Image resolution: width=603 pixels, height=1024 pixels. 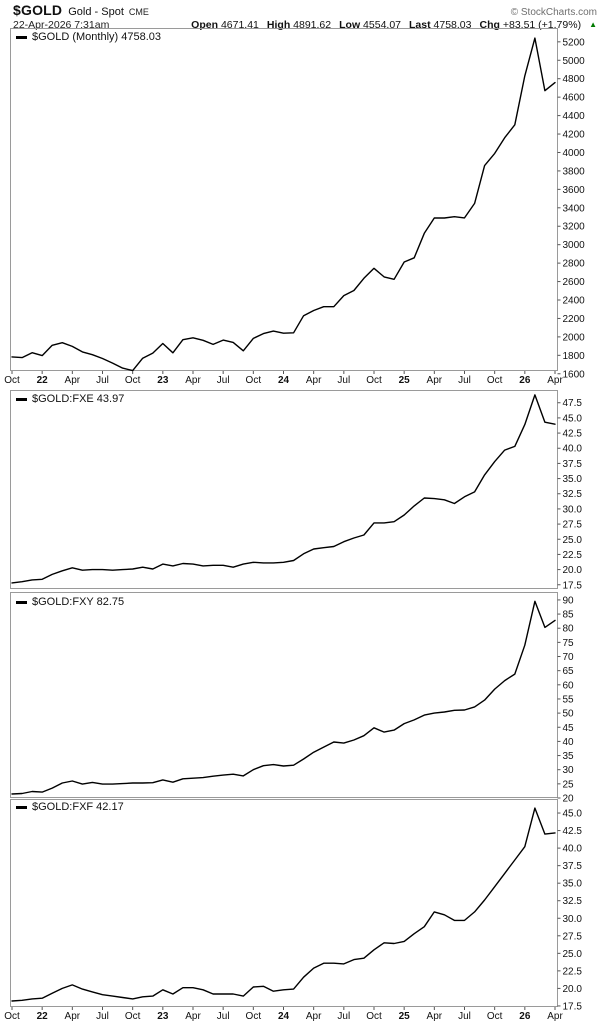 I want to click on y-tick-label: 4000, so click(x=574, y=153).